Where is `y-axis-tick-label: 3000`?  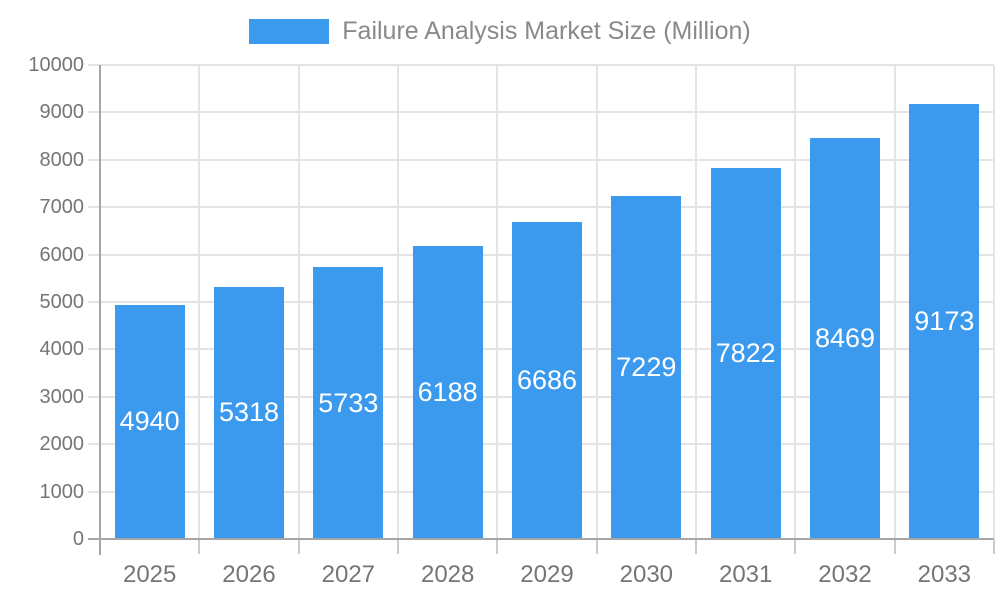 y-axis-tick-label: 3000 is located at coordinates (62, 396).